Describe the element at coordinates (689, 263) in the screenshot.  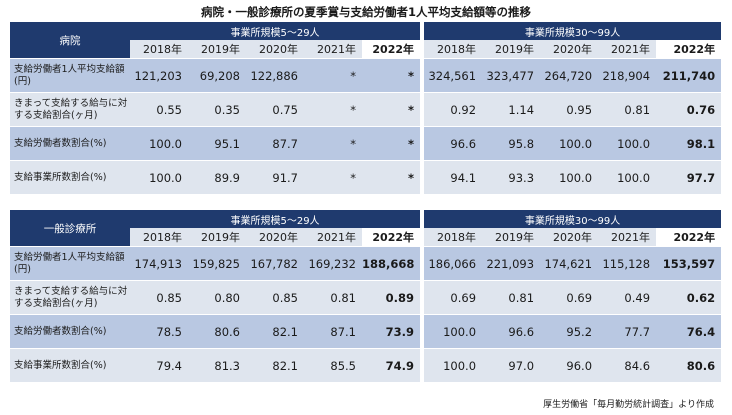
I see `table-cell: 153,597` at that location.